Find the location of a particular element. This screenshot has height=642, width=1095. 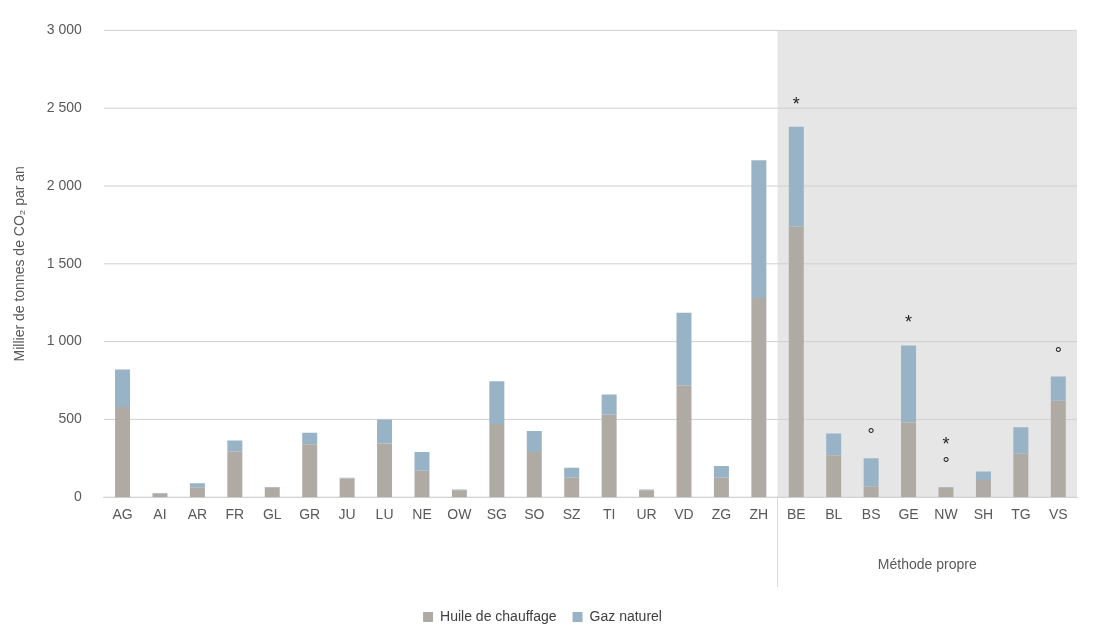

x-tick-label: JU is located at coordinates (347, 514).